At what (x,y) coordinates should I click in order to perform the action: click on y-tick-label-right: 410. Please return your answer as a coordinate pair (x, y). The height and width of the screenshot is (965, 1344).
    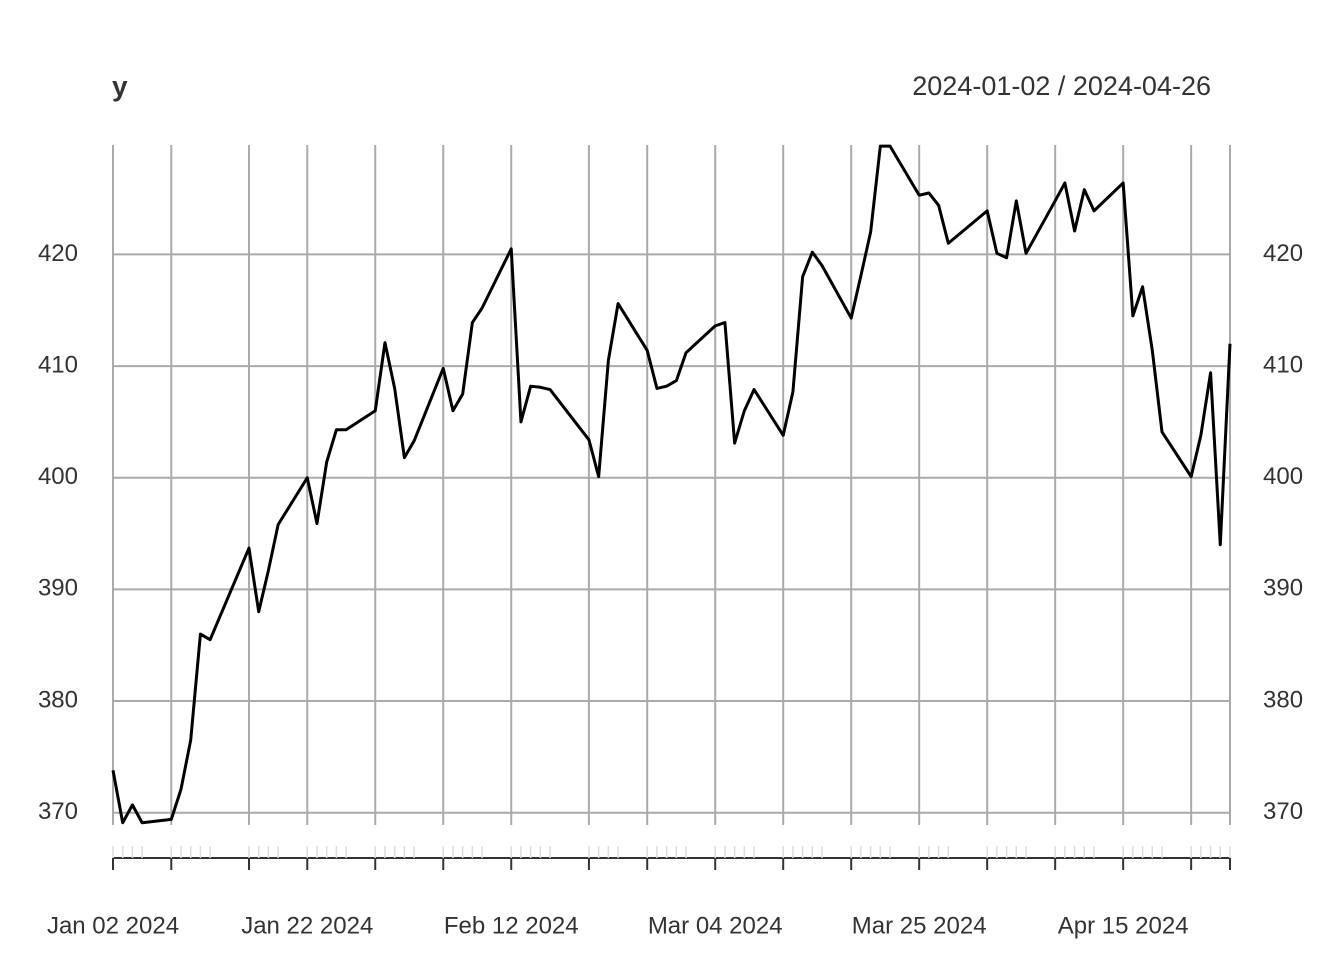
    Looking at the image, I should click on (1283, 364).